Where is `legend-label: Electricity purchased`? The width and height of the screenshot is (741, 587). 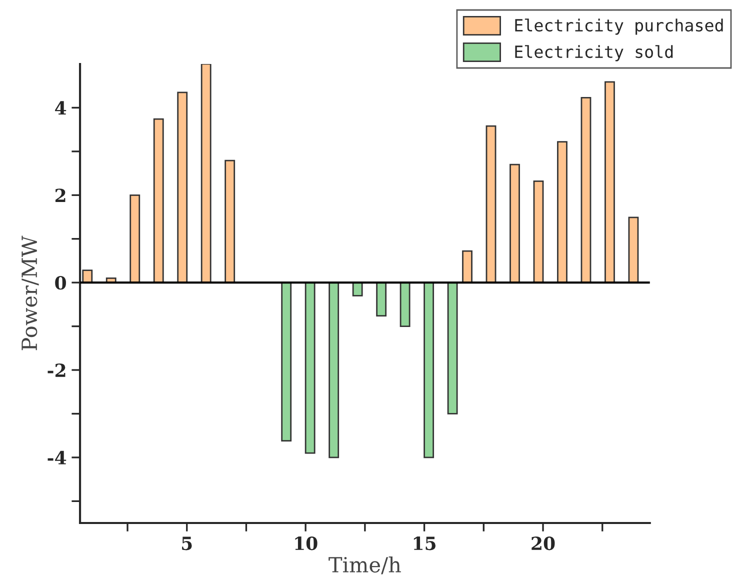
legend-label: Electricity purchased is located at coordinates (619, 26).